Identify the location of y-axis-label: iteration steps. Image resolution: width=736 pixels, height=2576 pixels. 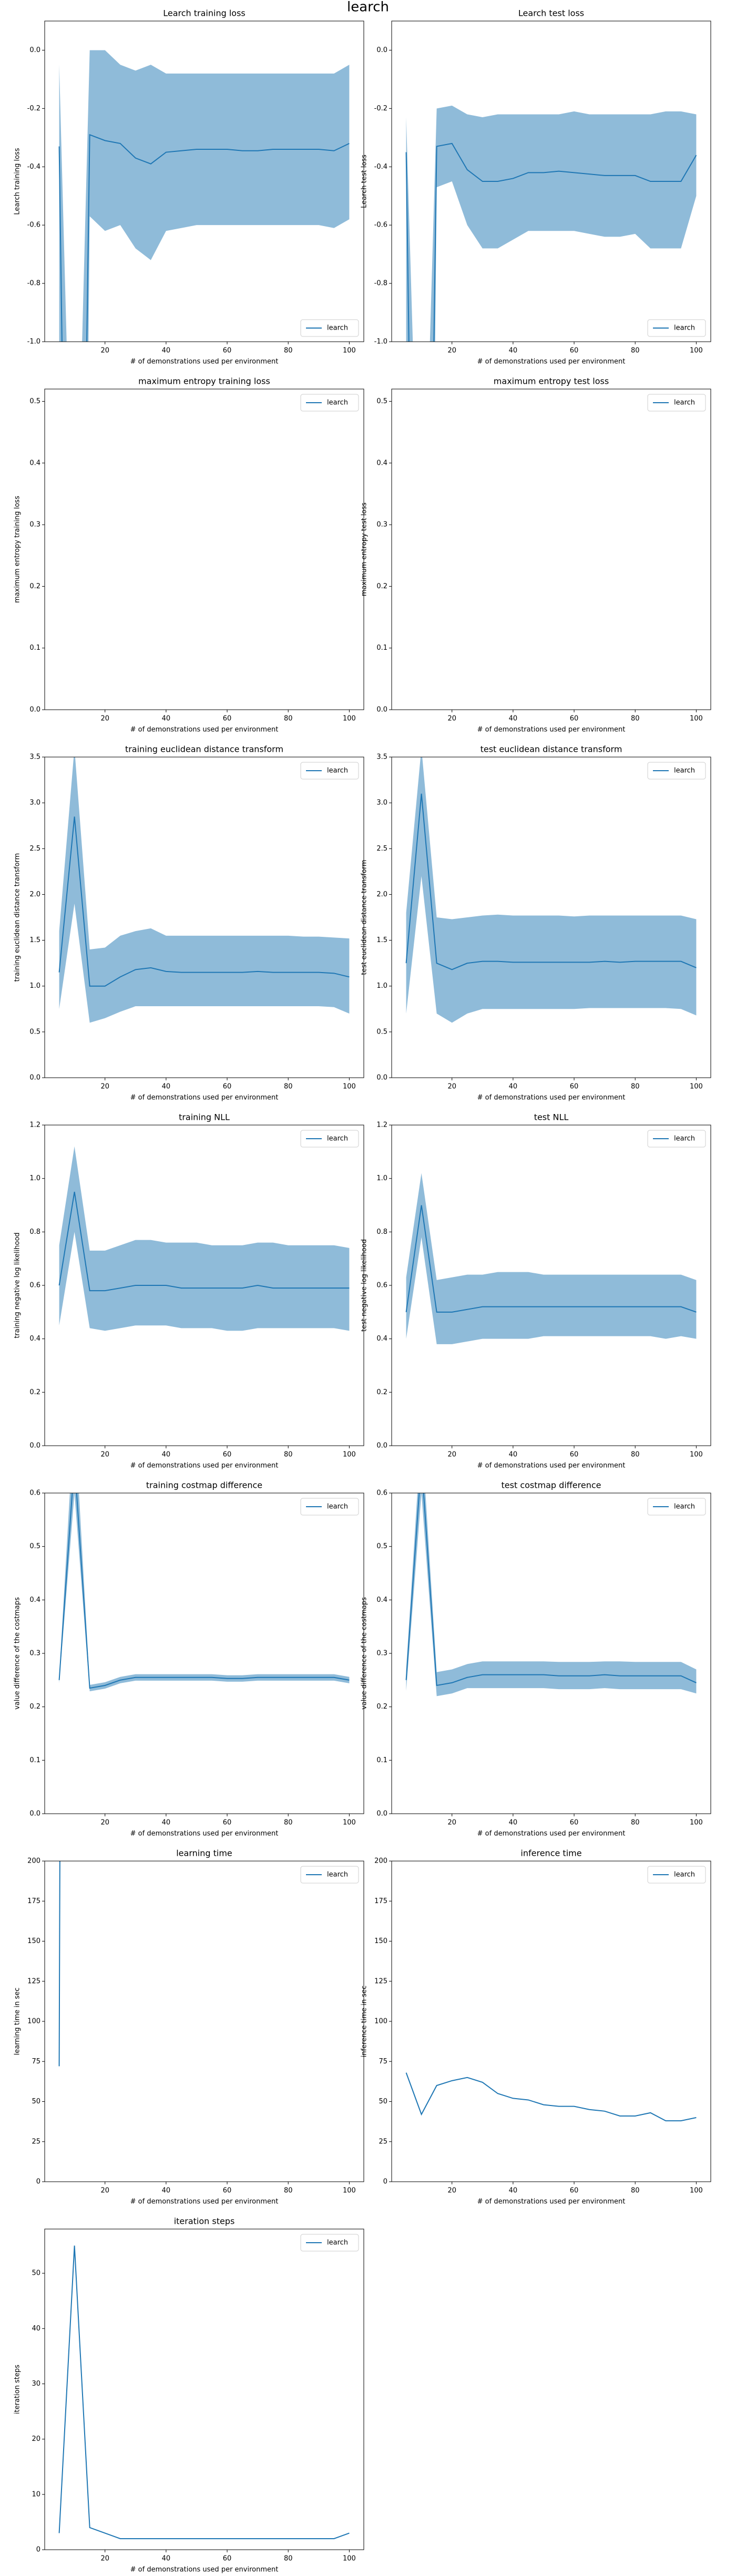
(18, 2389).